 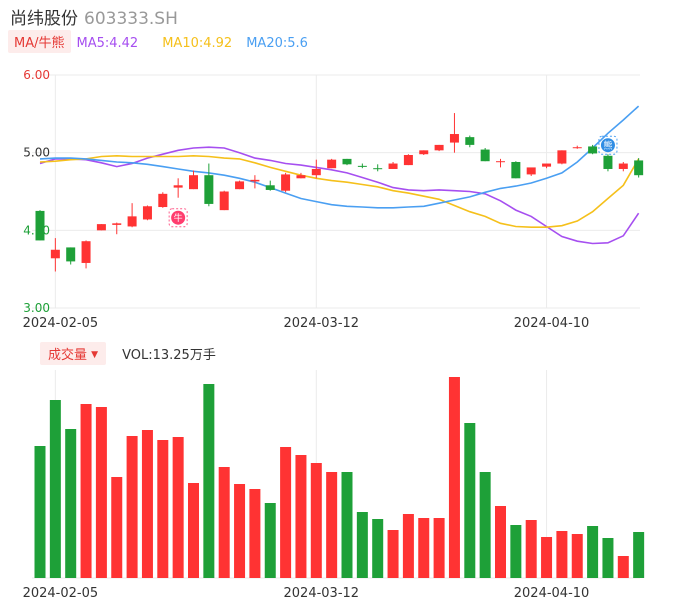 What do you see at coordinates (339, 191) in the screenshot?
I see `ma10-line` at bounding box center [339, 191].